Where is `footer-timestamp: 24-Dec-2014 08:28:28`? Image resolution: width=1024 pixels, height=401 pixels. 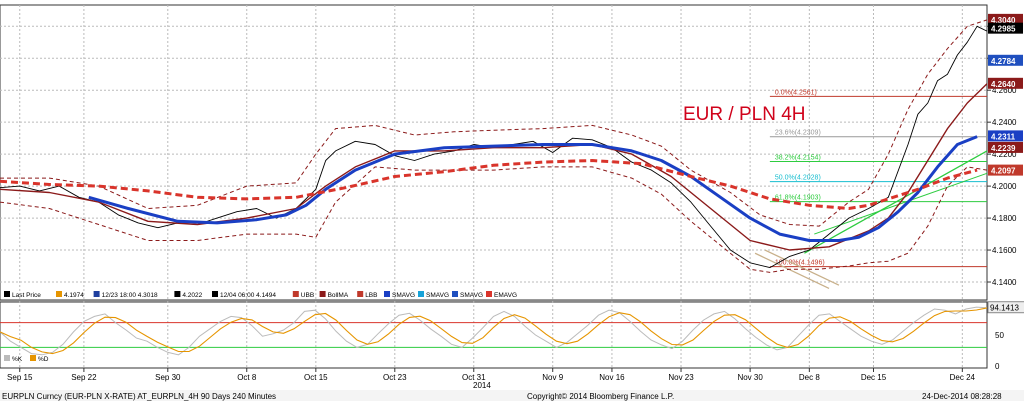
footer-timestamp: 24-Dec-2014 08:28:28 is located at coordinates (962, 396).